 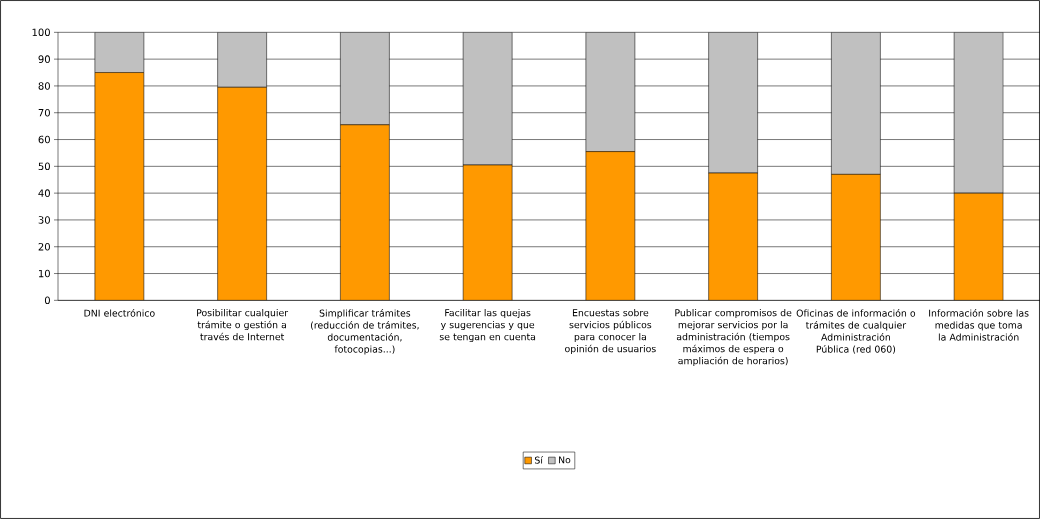 What do you see at coordinates (487, 326) in the screenshot?
I see `x-tick-label: Facilitar las quejas y sugerencias y que se tengan en cuenta` at bounding box center [487, 326].